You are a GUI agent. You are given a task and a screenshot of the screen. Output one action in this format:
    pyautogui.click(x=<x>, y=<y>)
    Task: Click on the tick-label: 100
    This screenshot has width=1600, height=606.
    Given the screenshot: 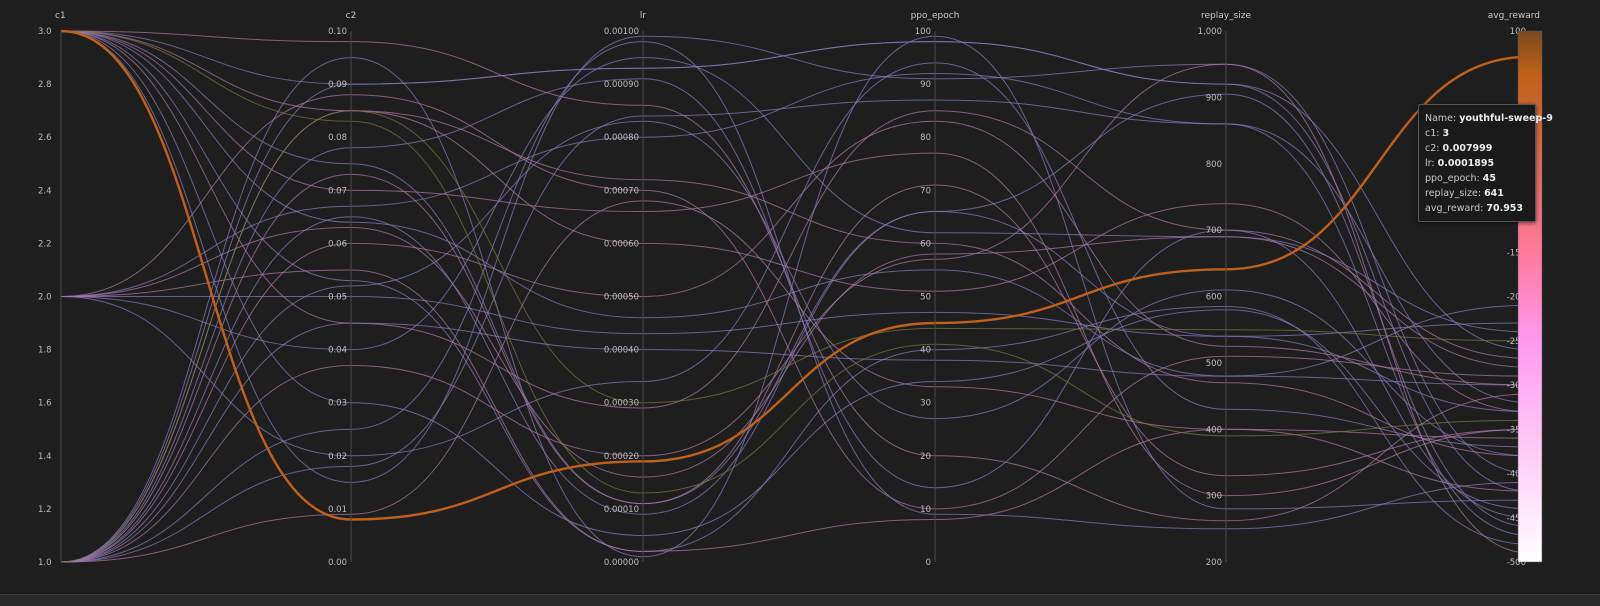 What is the action you would take?
    pyautogui.click(x=923, y=32)
    